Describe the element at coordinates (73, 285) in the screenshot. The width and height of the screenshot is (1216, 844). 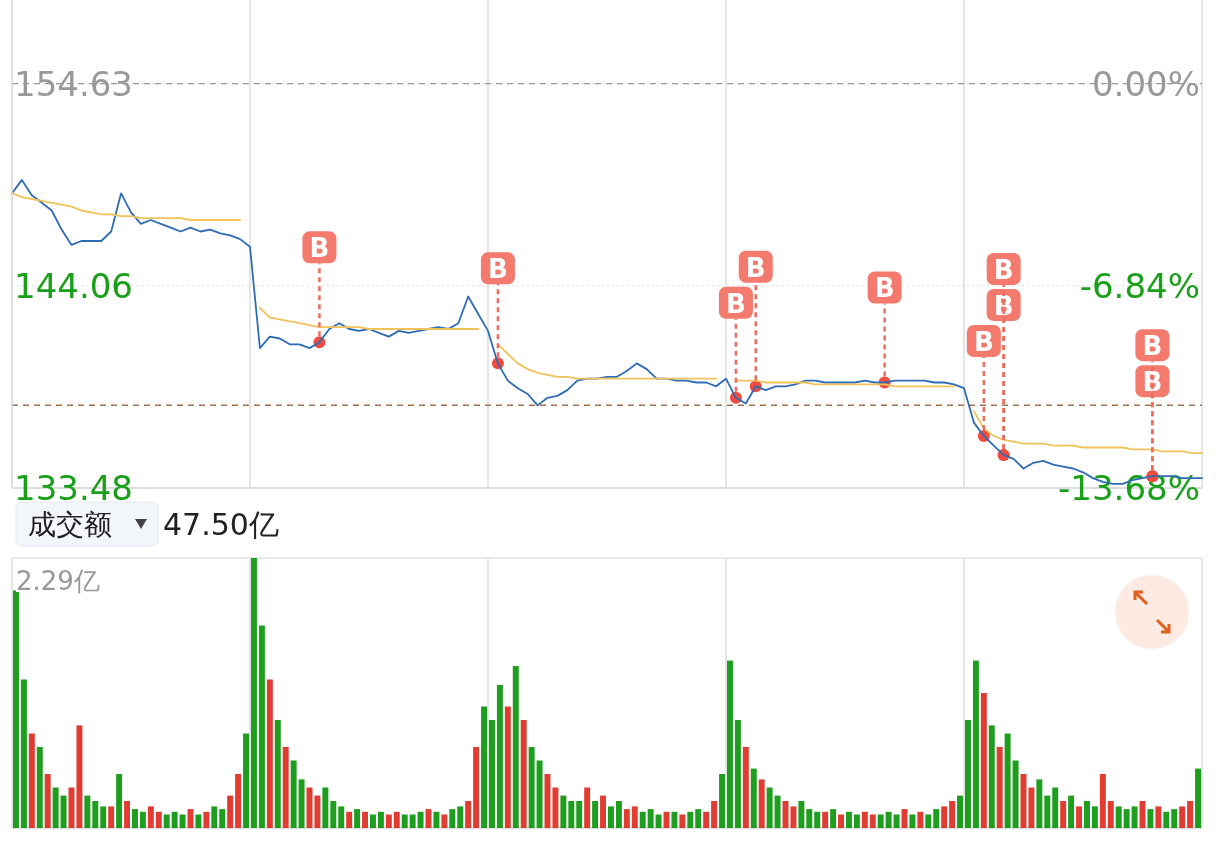
I see `y-tick-label: 144.06` at that location.